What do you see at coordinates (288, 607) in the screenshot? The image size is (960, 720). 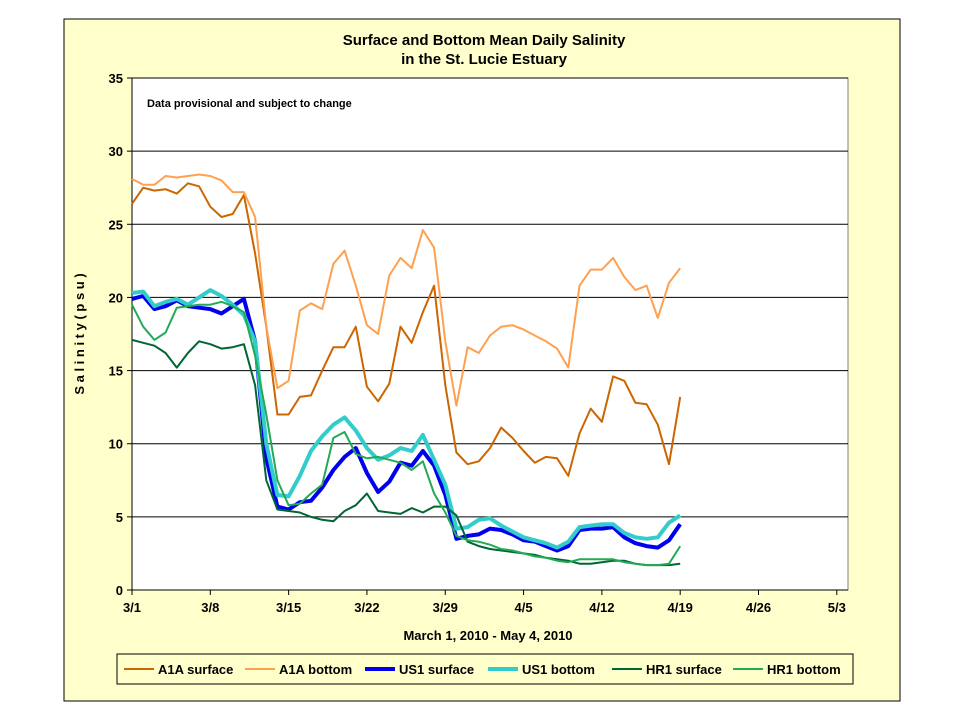 I see `x-tick-label: 3/15` at bounding box center [288, 607].